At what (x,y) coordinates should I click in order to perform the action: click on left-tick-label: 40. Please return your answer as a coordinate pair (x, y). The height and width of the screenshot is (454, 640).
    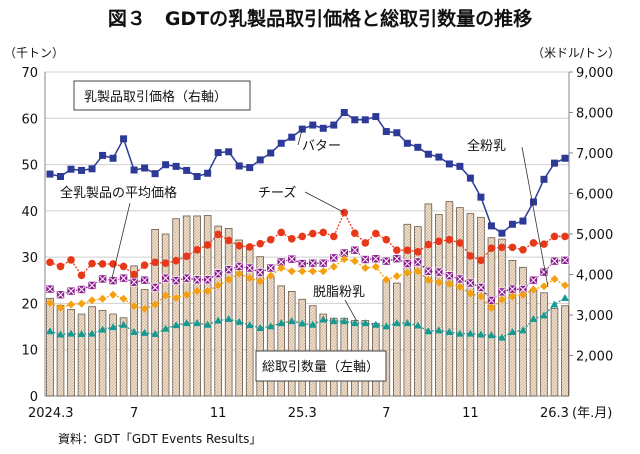
    Looking at the image, I should click on (29, 212).